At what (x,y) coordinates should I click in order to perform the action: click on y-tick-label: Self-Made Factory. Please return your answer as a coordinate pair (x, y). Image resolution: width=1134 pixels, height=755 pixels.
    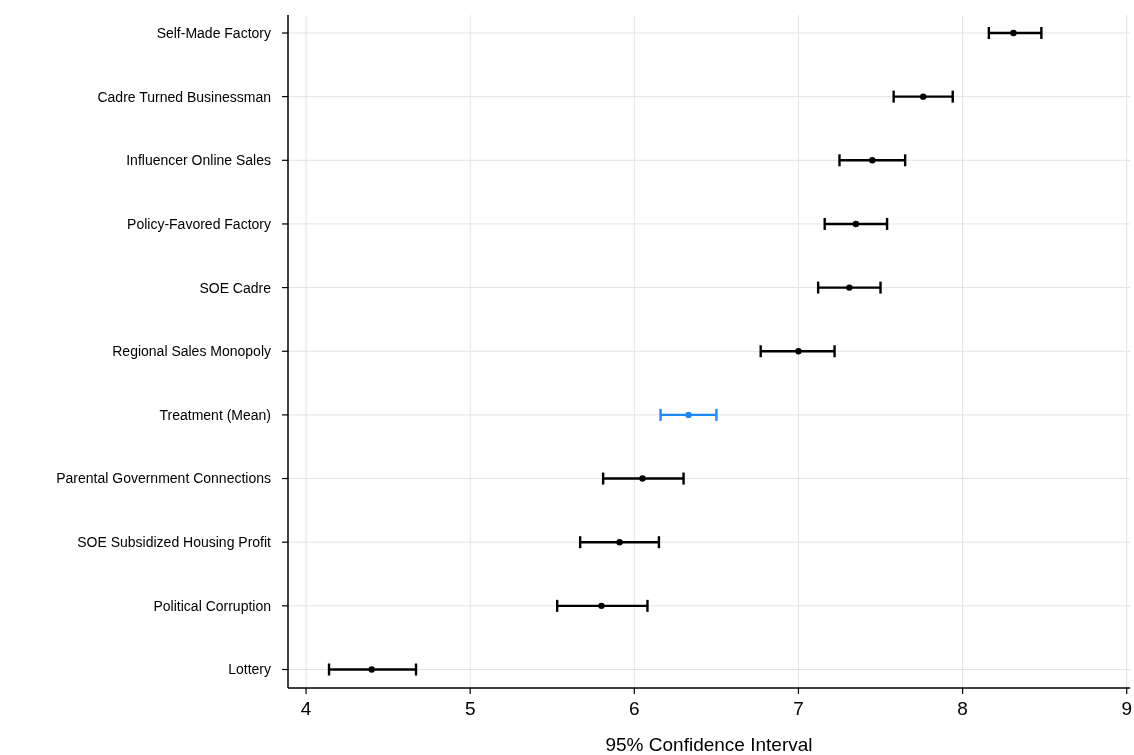
    Looking at the image, I should click on (213, 32).